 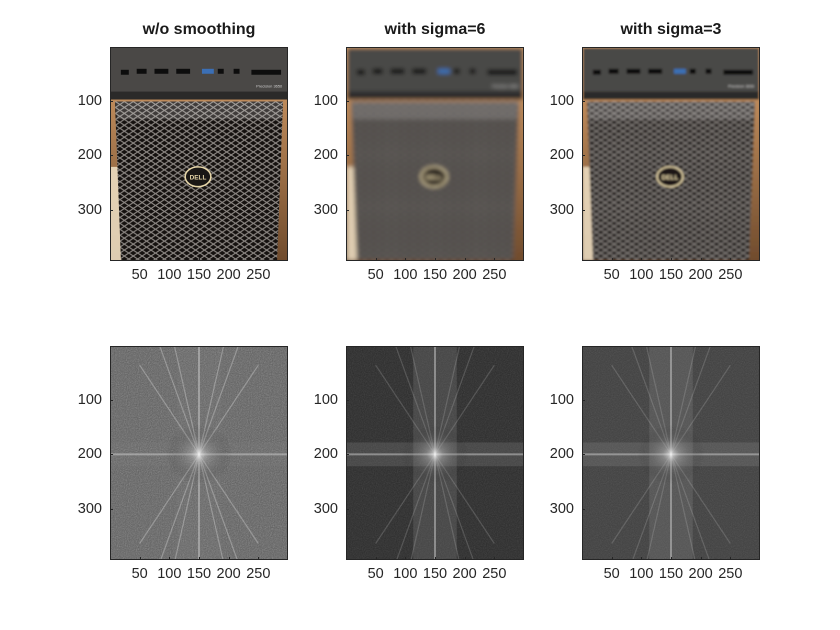 What do you see at coordinates (199, 29) in the screenshot?
I see `axes-title: w/o smoothing` at bounding box center [199, 29].